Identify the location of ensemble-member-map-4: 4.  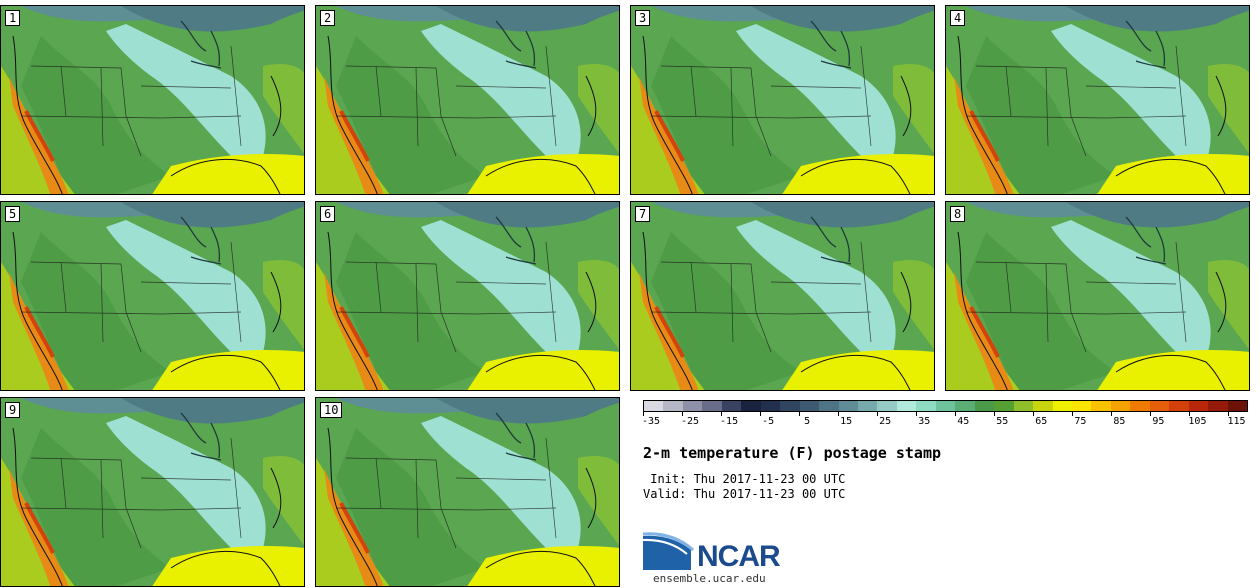
(1097, 100).